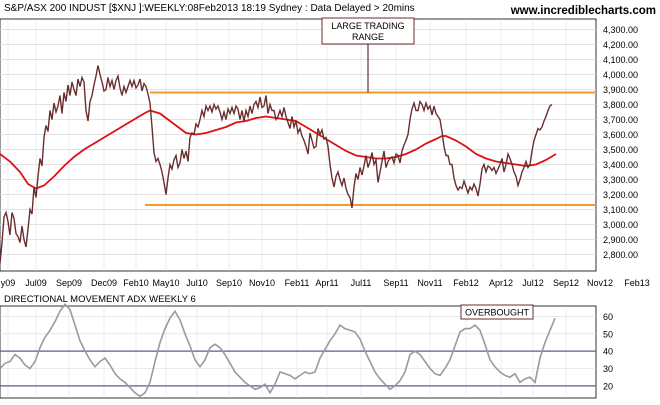  Describe the element at coordinates (533, 283) in the screenshot. I see `x-tick-label: Jul12` at that location.